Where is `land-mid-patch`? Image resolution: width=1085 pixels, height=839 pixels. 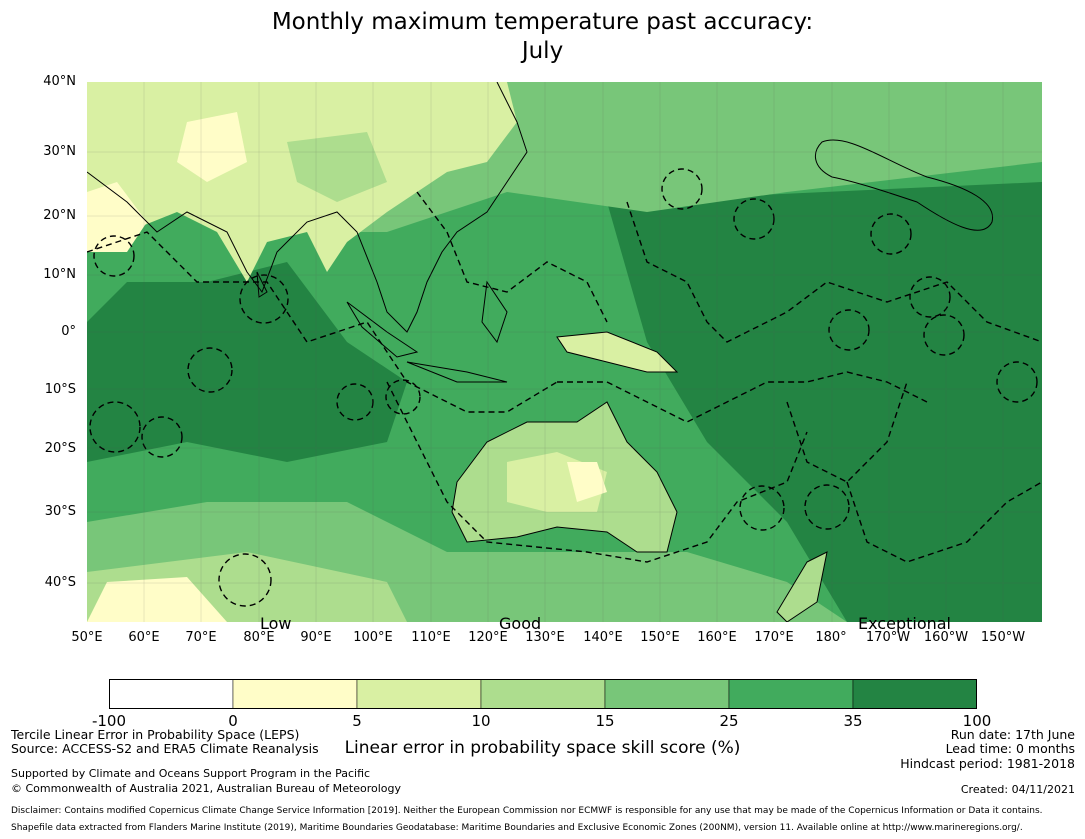 land-mid-patch is located at coordinates (337, 167).